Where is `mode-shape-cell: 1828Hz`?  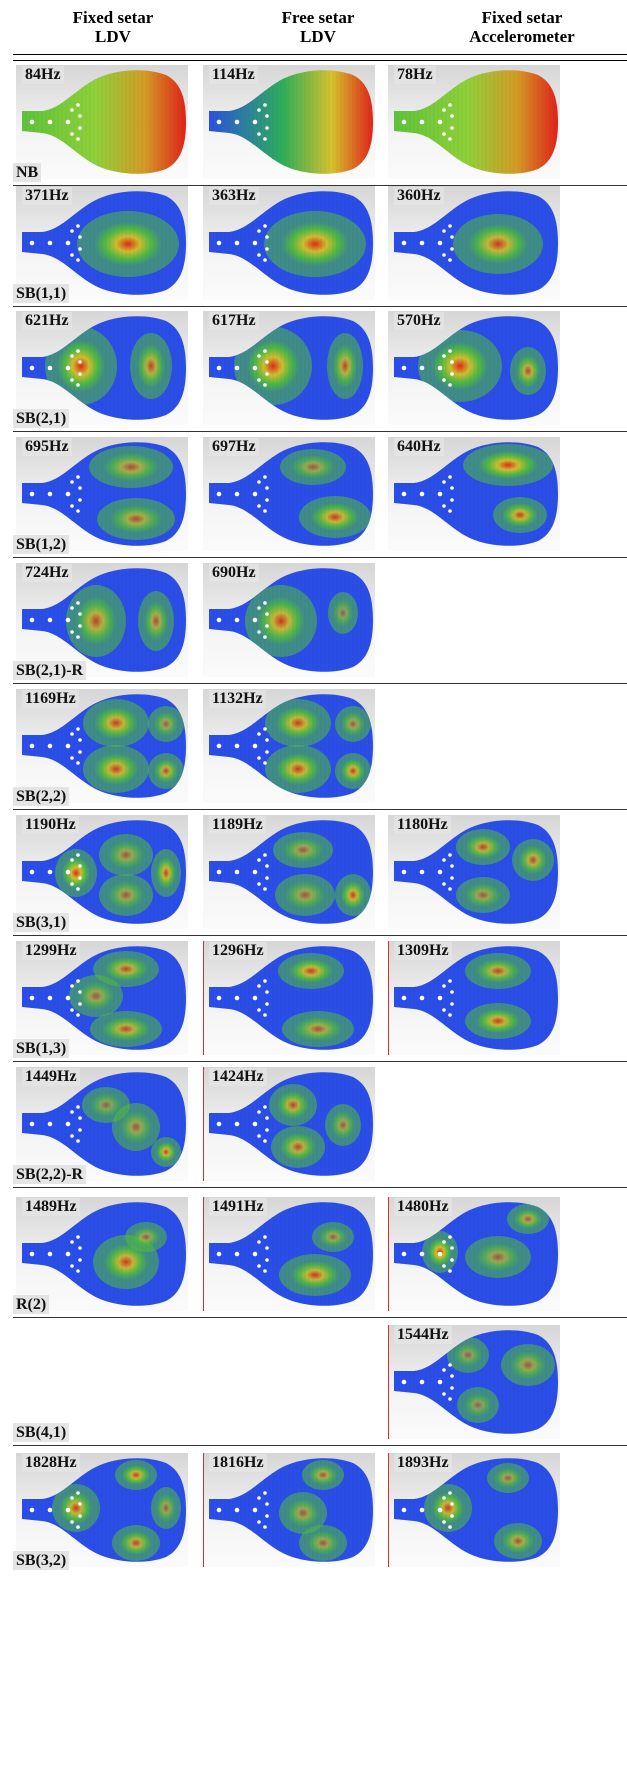
mode-shape-cell: 1828Hz is located at coordinates (102, 1510).